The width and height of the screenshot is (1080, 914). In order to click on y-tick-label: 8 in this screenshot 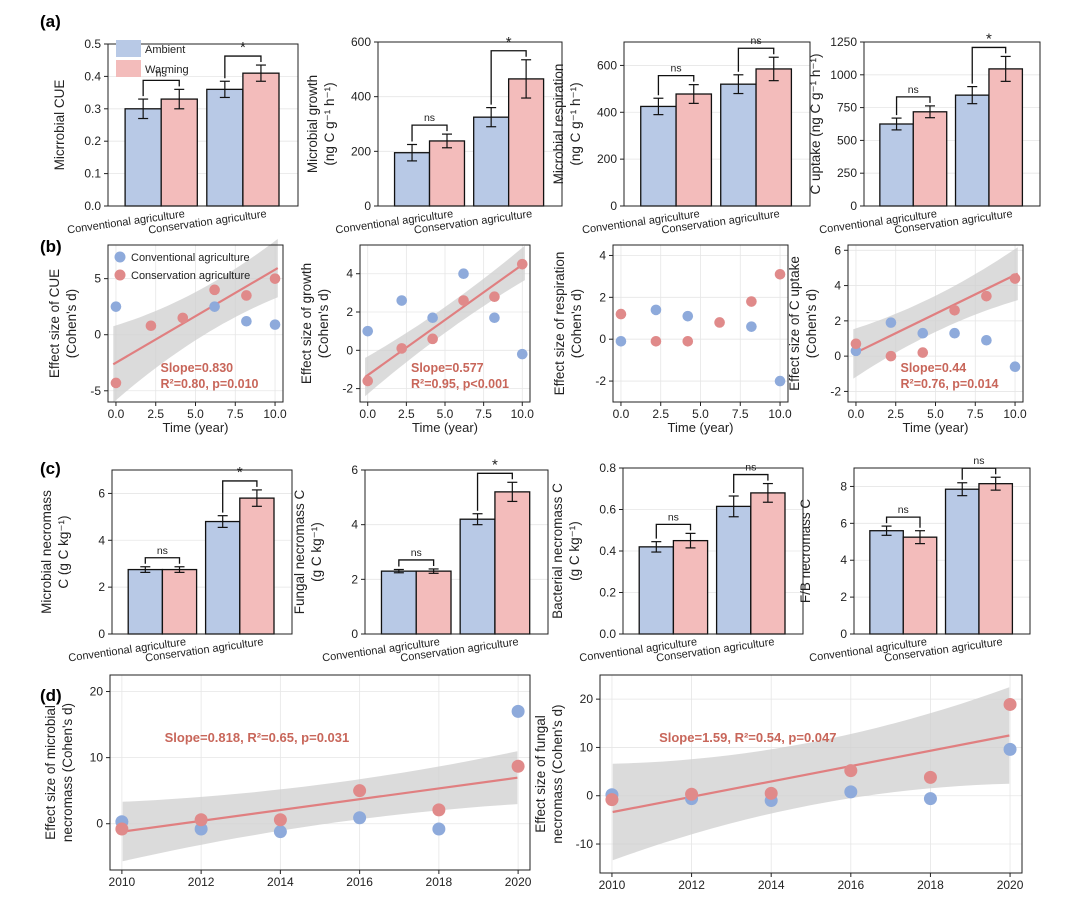, I will do `click(843, 486)`.